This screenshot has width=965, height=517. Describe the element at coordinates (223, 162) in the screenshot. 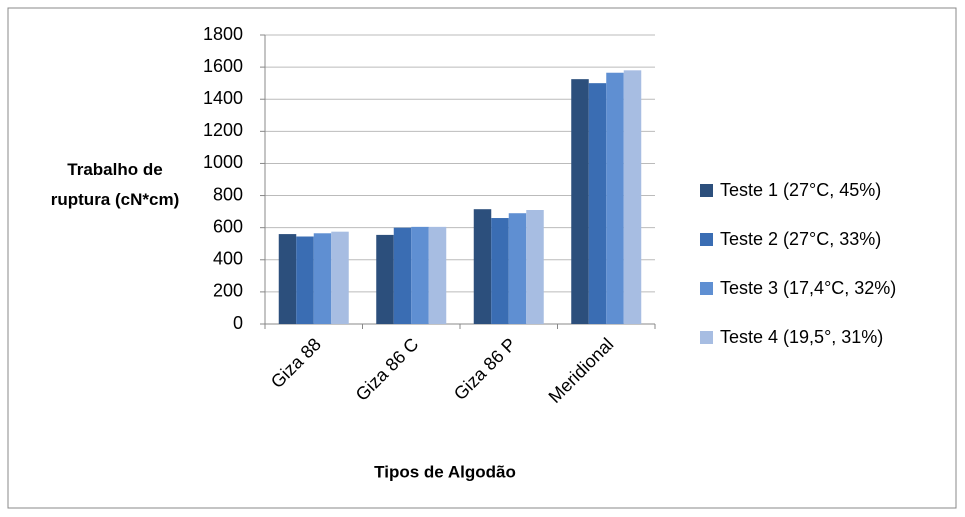

I see `y-tick-label: 1000` at that location.